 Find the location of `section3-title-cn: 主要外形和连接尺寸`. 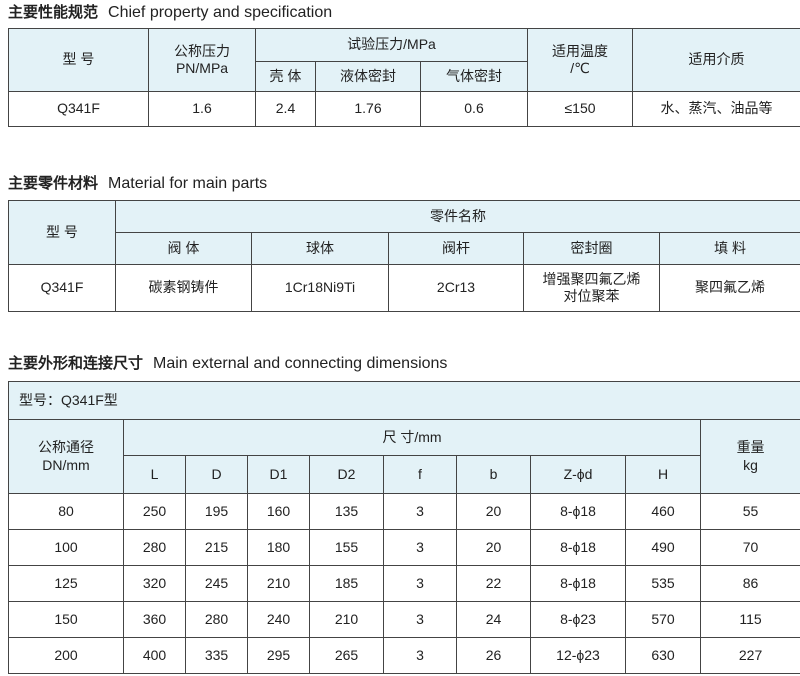

section3-title-cn: 主要外形和连接尺寸 is located at coordinates (76, 363).